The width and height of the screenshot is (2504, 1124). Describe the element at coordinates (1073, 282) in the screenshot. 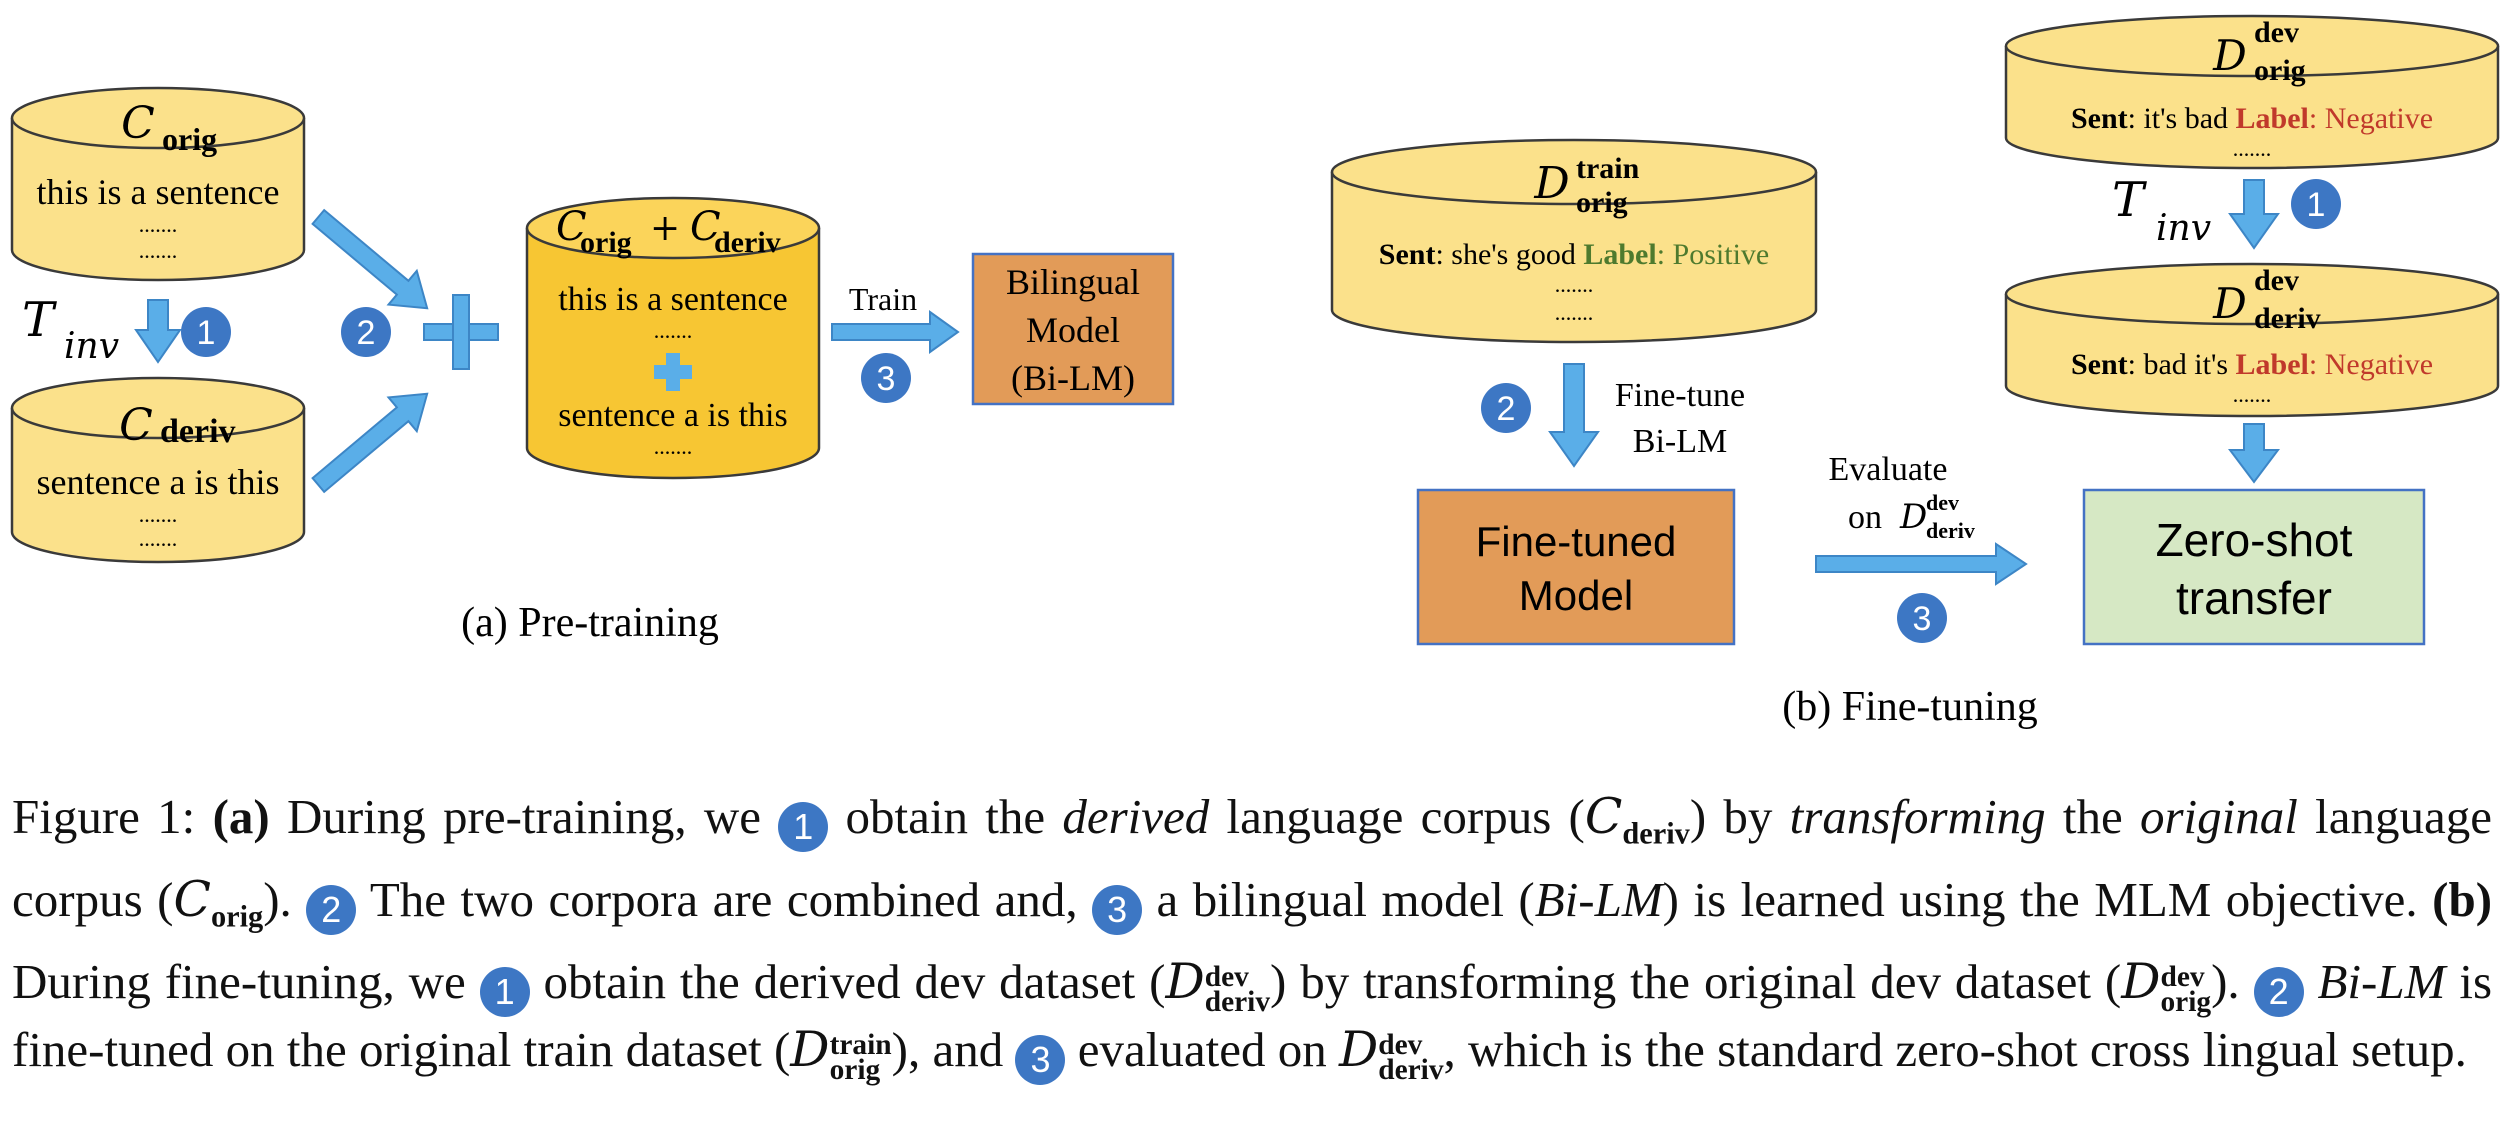

I see `svg-text: Bilingual` at that location.